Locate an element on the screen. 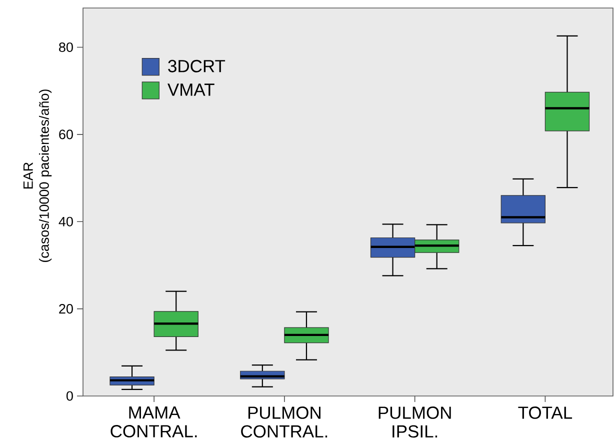 This screenshot has height=444, width=616. y-tick-label: 60 is located at coordinates (66, 135).